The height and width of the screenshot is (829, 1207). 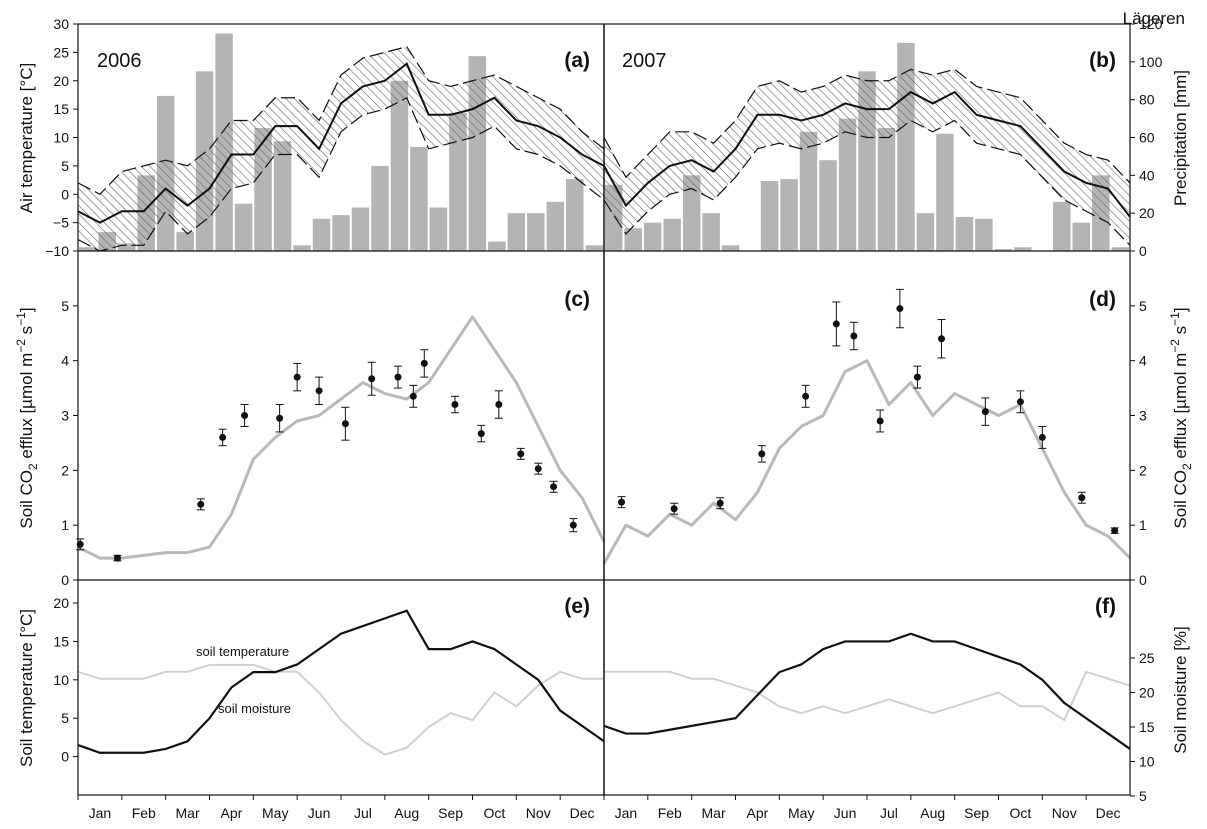 What do you see at coordinates (144, 813) in the screenshot?
I see `month-label-0-1: Feb` at bounding box center [144, 813].